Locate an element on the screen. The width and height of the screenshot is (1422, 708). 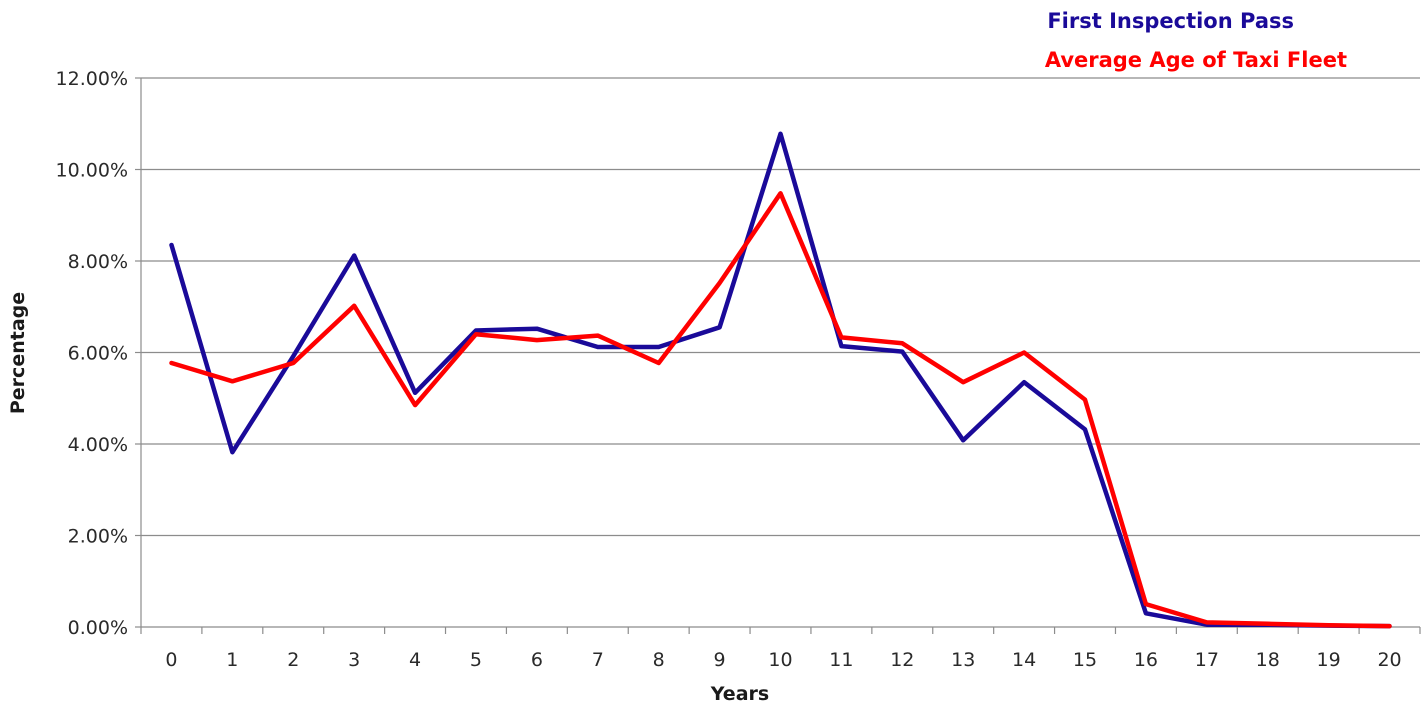
x-tick-label: 17 is located at coordinates (1207, 660).